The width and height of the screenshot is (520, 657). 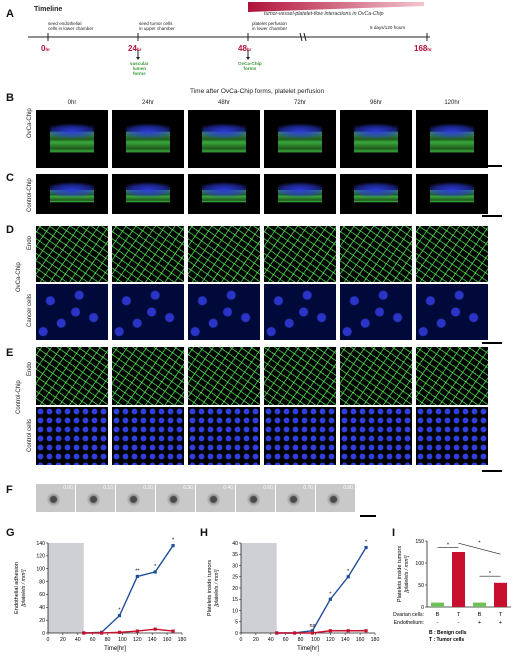 What do you see at coordinates (135, 498) in the screenshot?
I see `timelapse-frame-2: 0.20` at bounding box center [135, 498].